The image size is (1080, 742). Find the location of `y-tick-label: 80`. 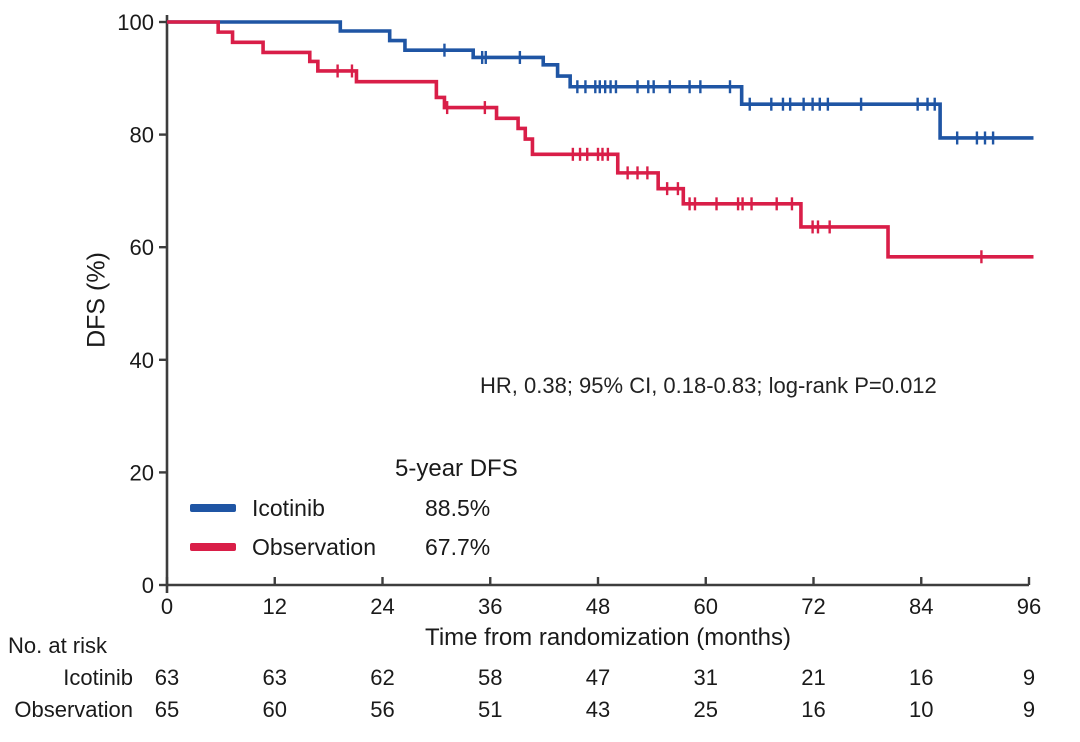

y-tick-label: 80 is located at coordinates (142, 135).